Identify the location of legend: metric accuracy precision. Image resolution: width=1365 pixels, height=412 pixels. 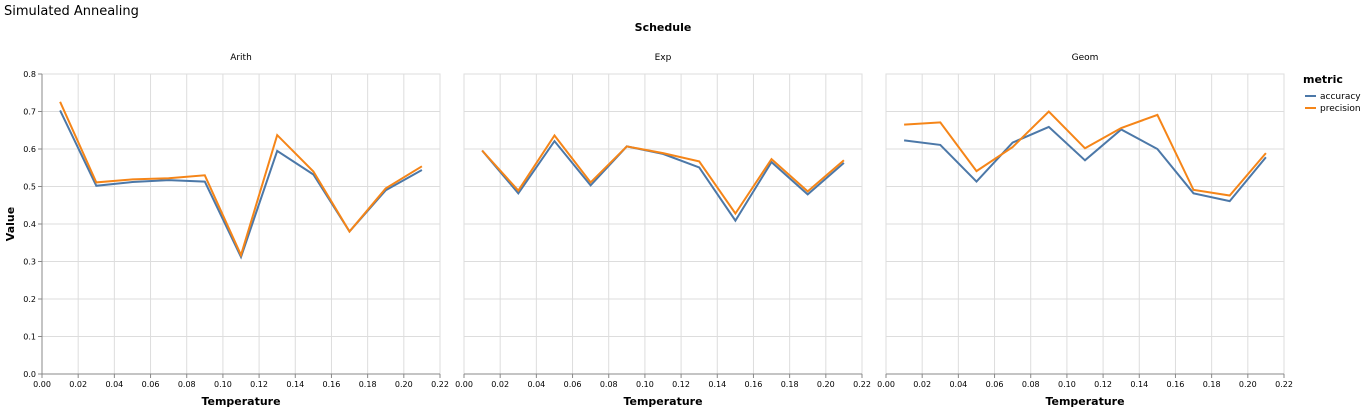
(1332, 93).